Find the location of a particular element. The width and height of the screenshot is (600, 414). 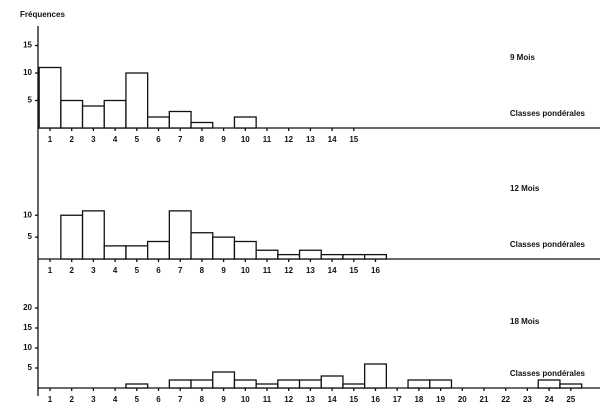

x-tick-label: 22 is located at coordinates (505, 399).